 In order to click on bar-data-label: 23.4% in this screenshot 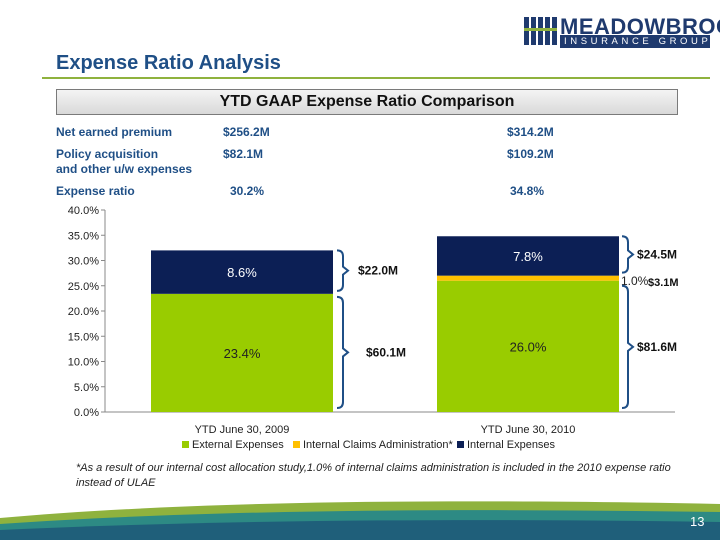, I will do `click(242, 353)`.